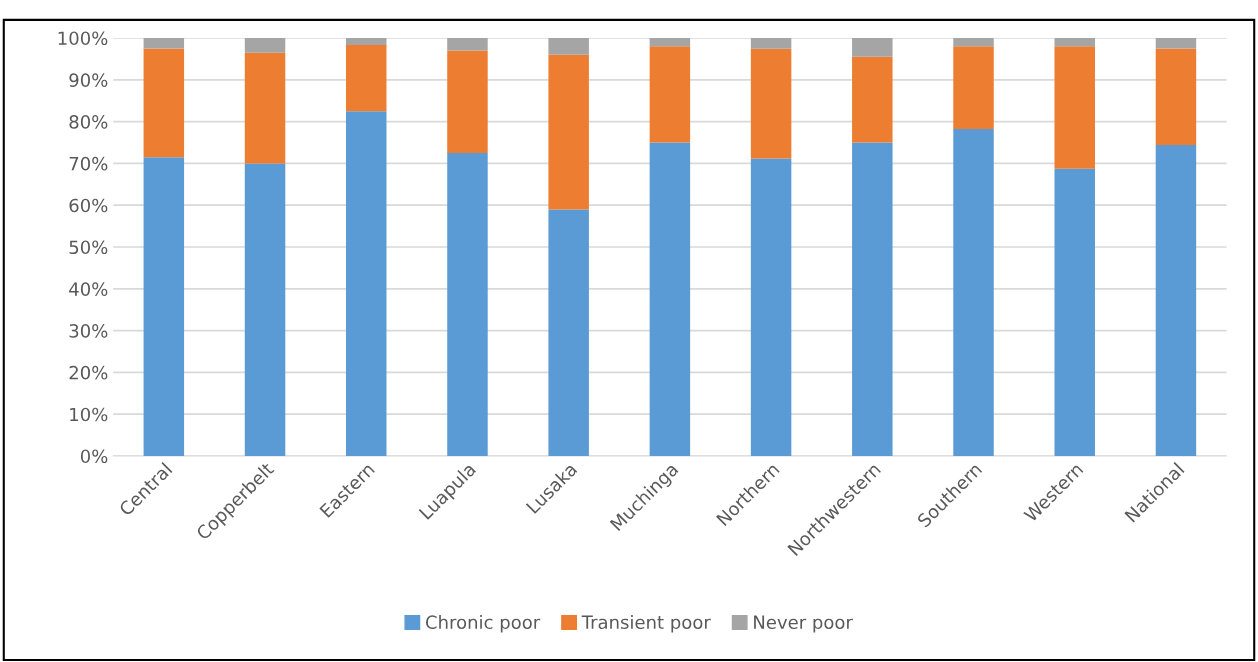 The height and width of the screenshot is (662, 1258). What do you see at coordinates (88, 122) in the screenshot?
I see `y-tick-label: 80%` at bounding box center [88, 122].